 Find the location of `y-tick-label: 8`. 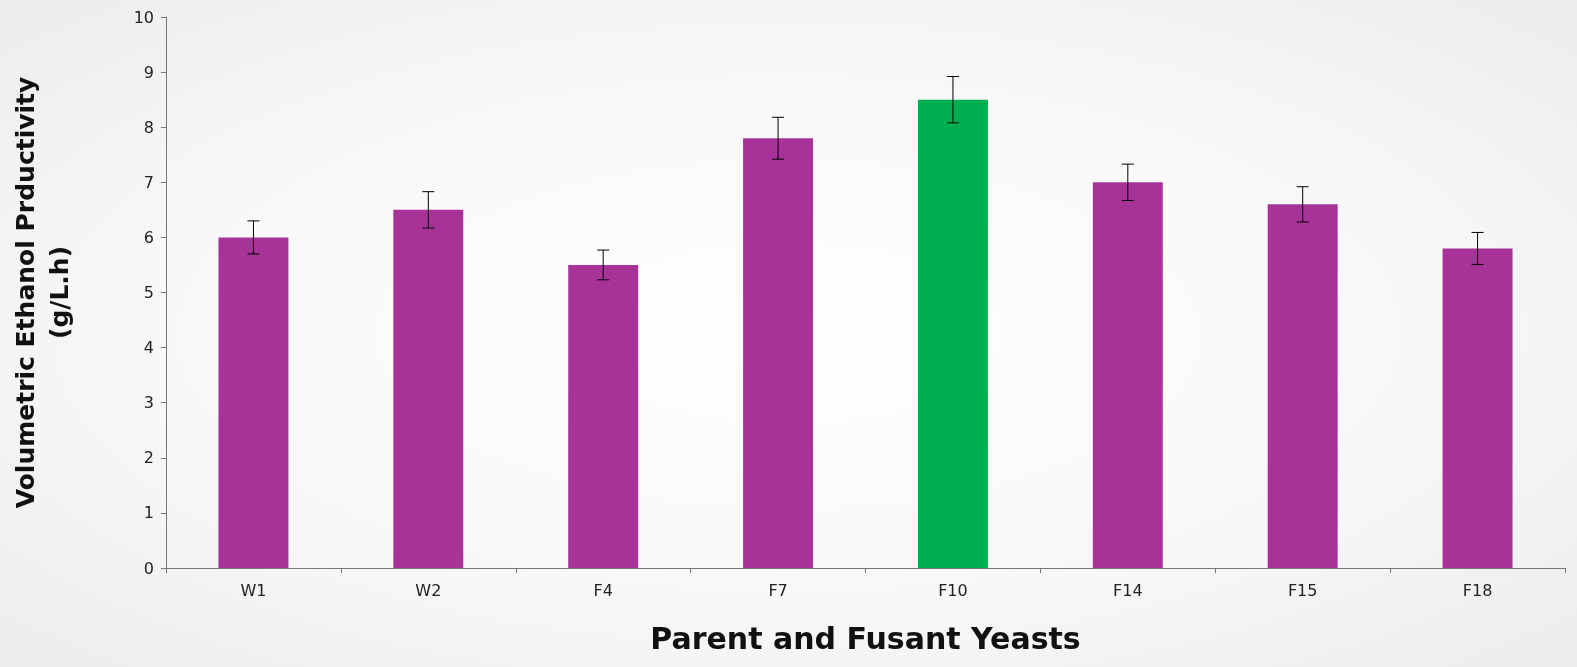

y-tick-label: 8 is located at coordinates (148, 127).